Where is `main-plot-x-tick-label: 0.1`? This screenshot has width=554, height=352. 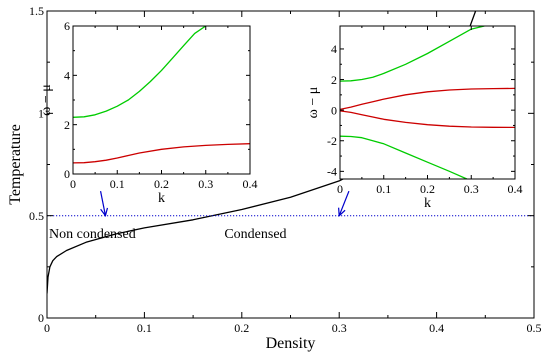 main-plot-x-tick-label: 0.1 is located at coordinates (144, 328).